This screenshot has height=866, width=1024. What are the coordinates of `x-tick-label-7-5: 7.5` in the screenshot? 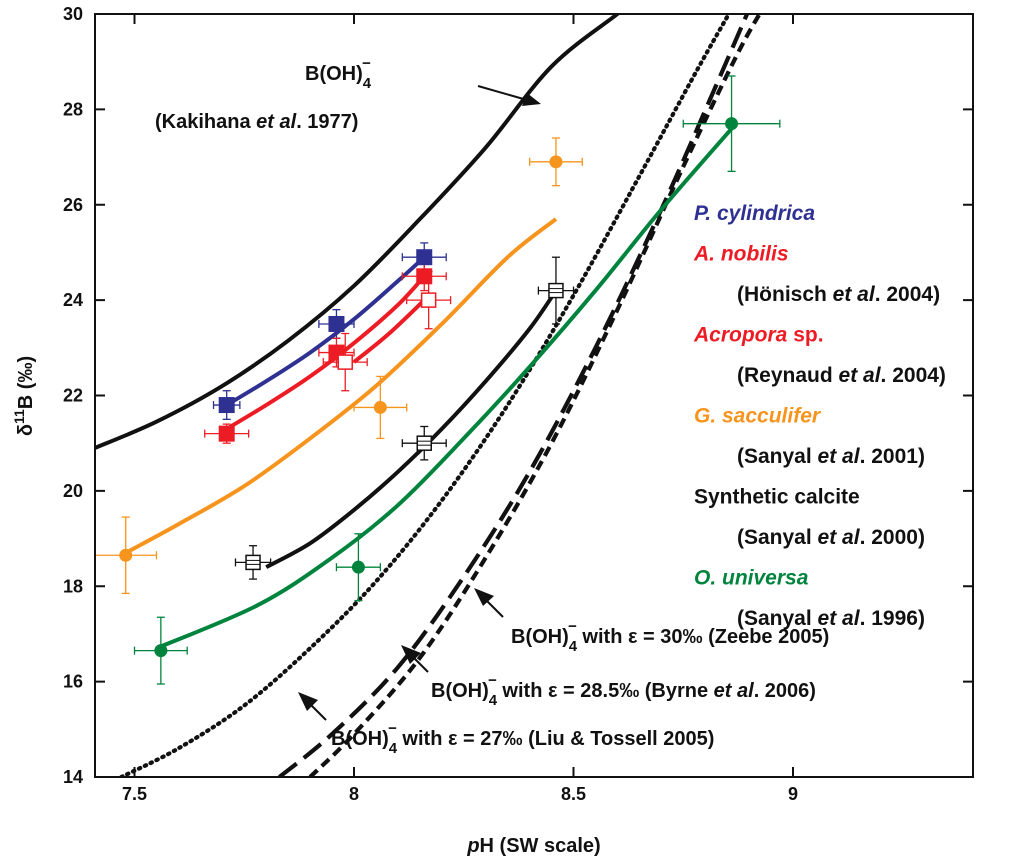 It's located at (134, 794).